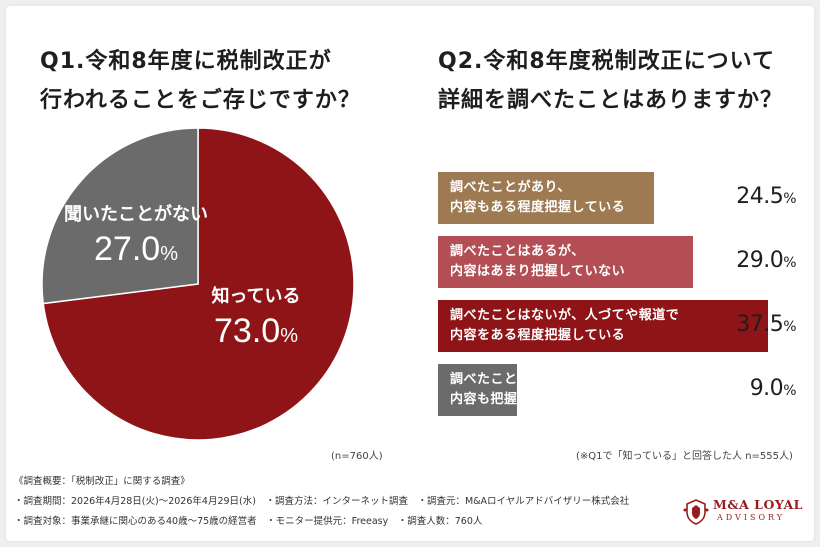  Describe the element at coordinates (773, 388) in the screenshot. I see `bar-value-label: 9.0%` at that location.